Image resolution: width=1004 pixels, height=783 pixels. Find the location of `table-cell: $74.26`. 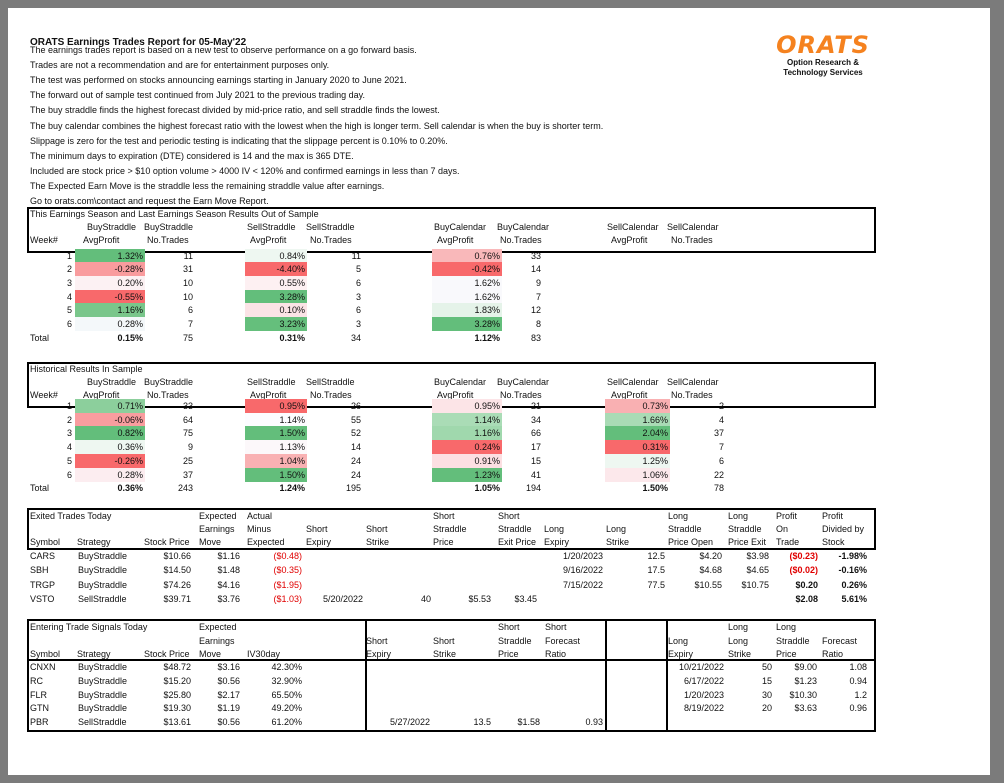

table-cell: $74.26 is located at coordinates (177, 584).